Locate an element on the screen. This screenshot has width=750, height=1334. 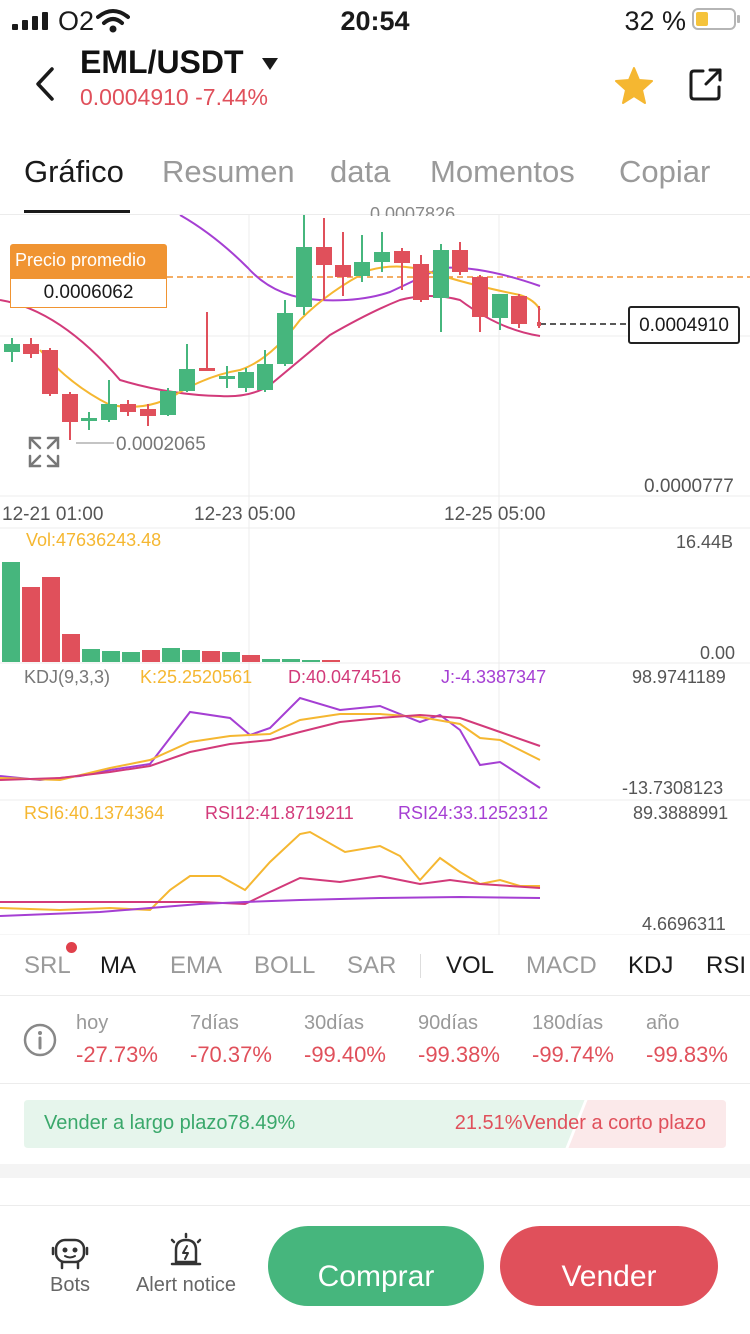
period-label-30d: 30días is located at coordinates (334, 1023).